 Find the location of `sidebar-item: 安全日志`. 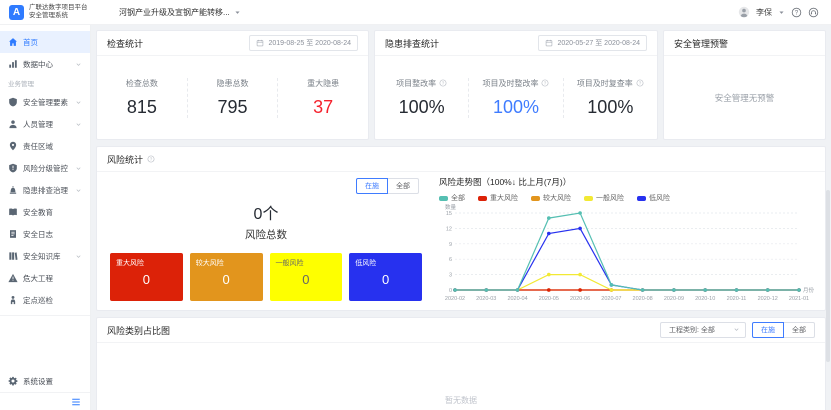

sidebar-item: 安全日志 is located at coordinates (45, 234).